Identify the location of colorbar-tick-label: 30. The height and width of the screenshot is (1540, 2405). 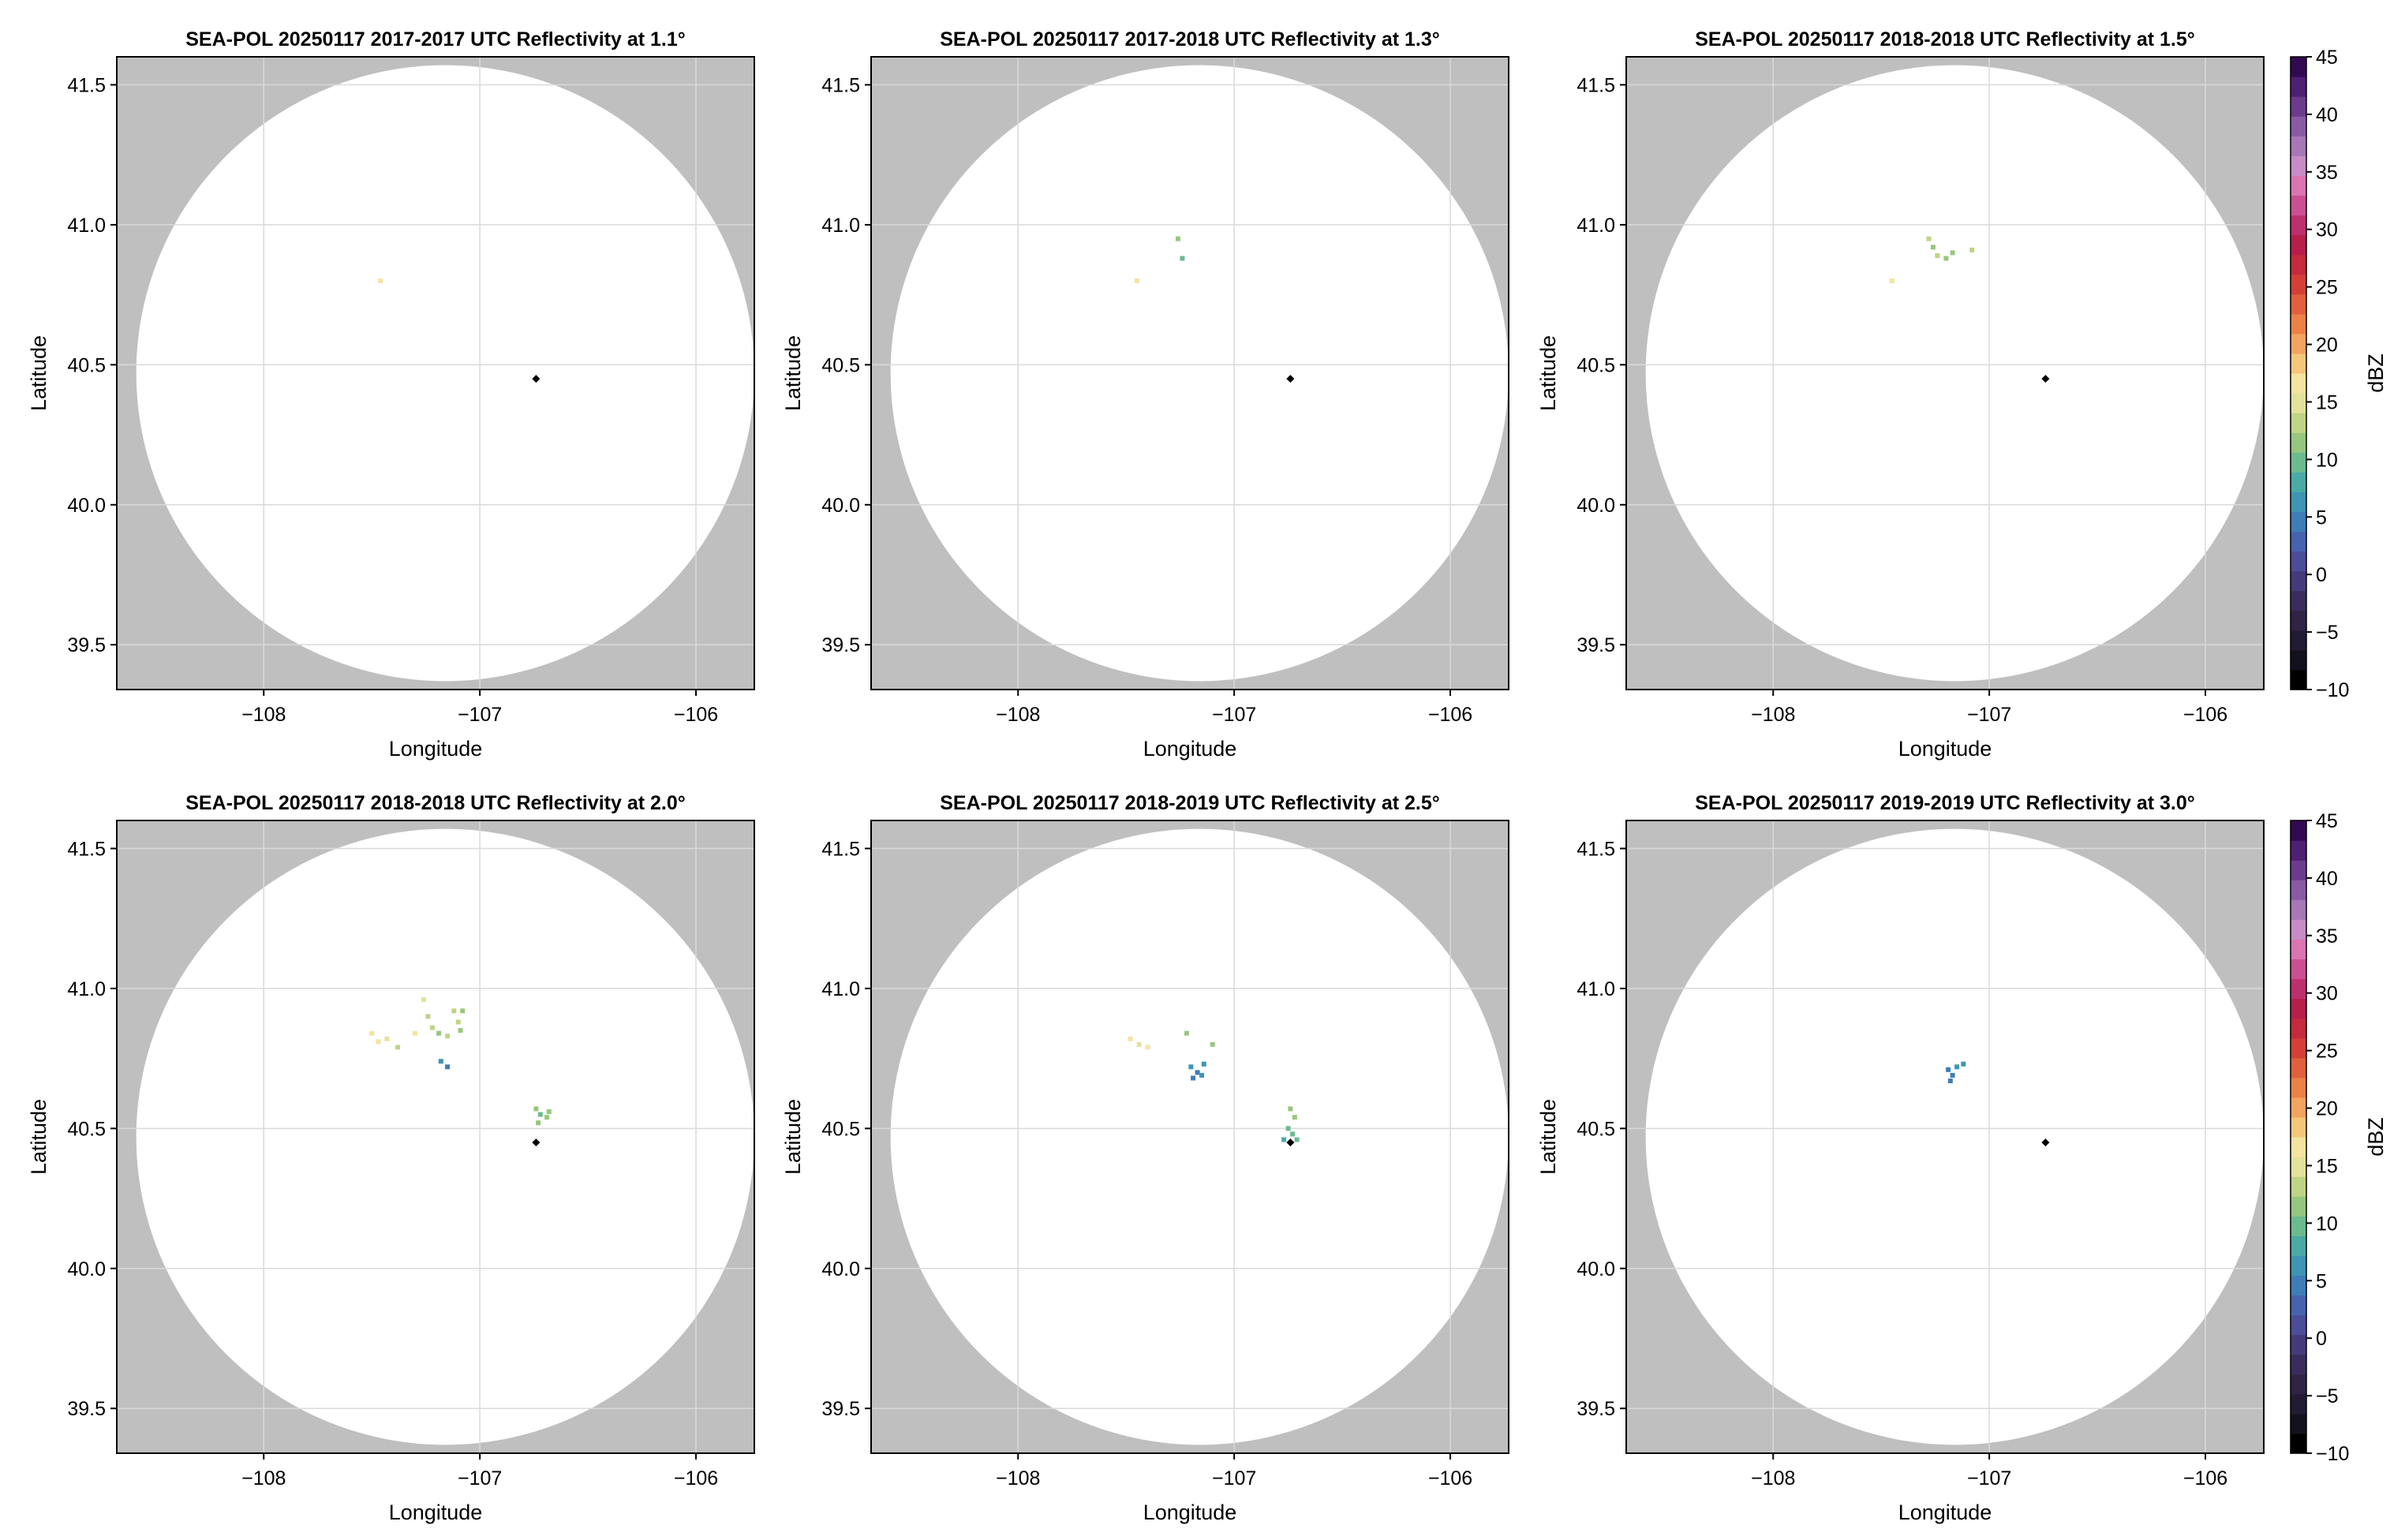
(2327, 230).